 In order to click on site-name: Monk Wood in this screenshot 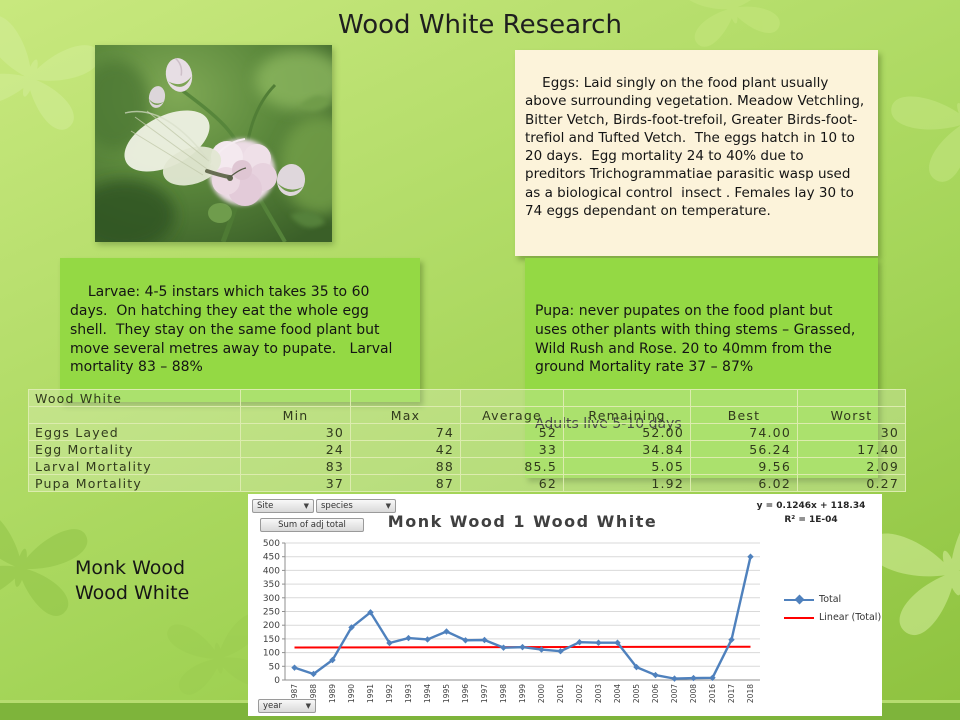, I will do `click(130, 568)`.